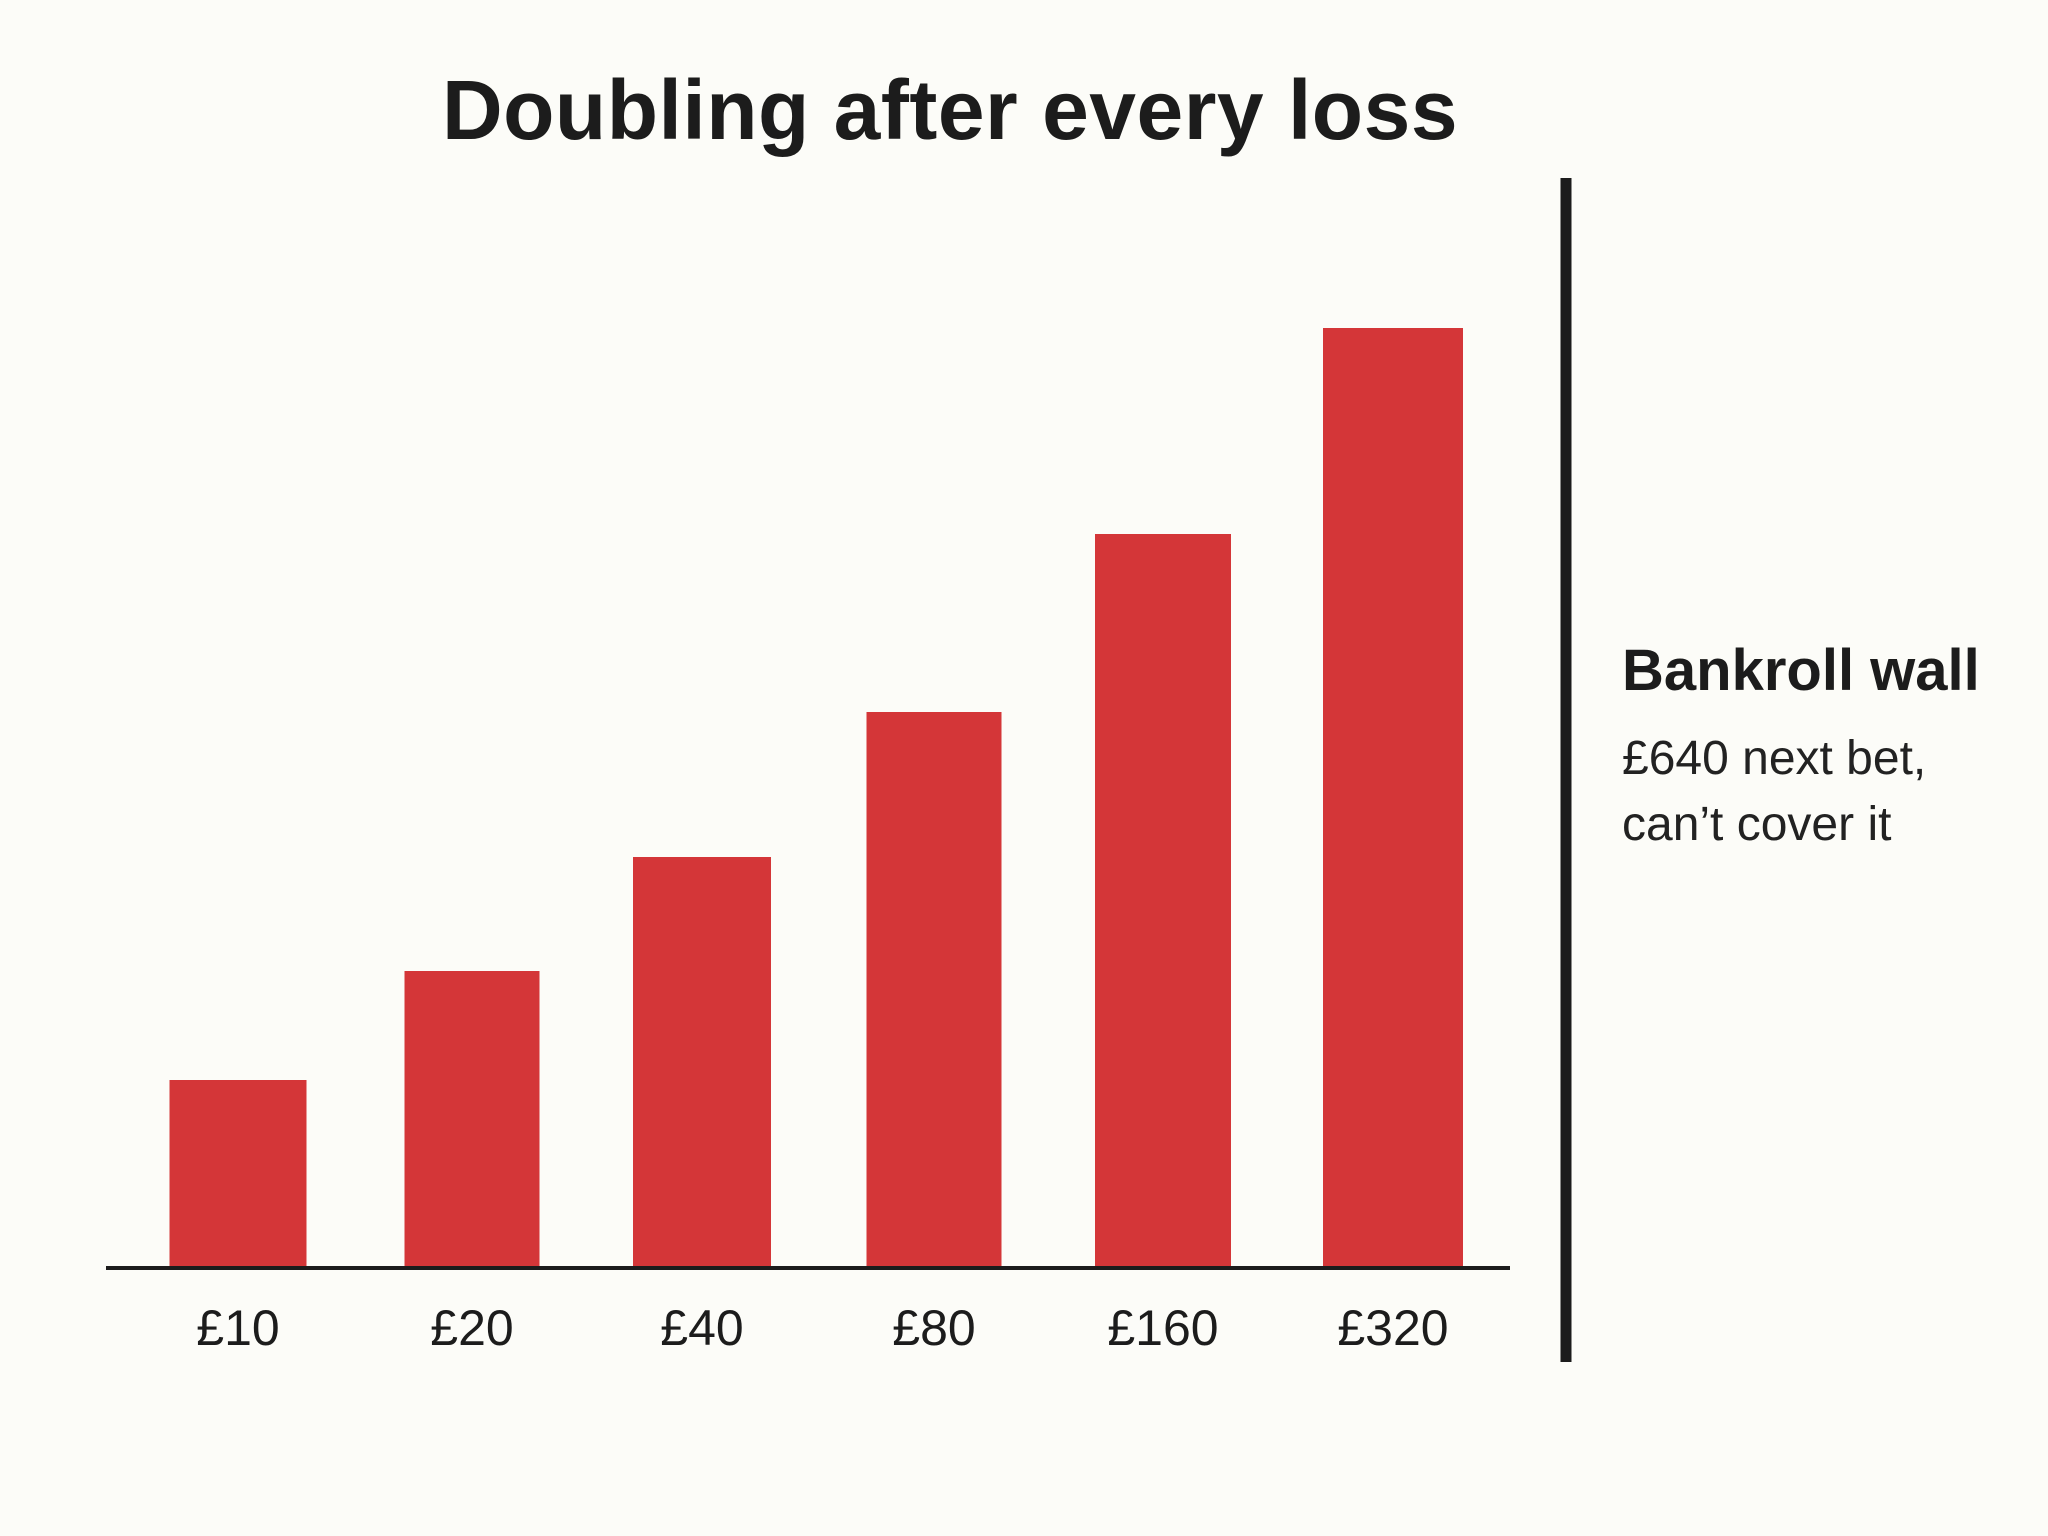 This screenshot has height=1536, width=2048. I want to click on x-tick-label: £160, so click(1162, 1328).